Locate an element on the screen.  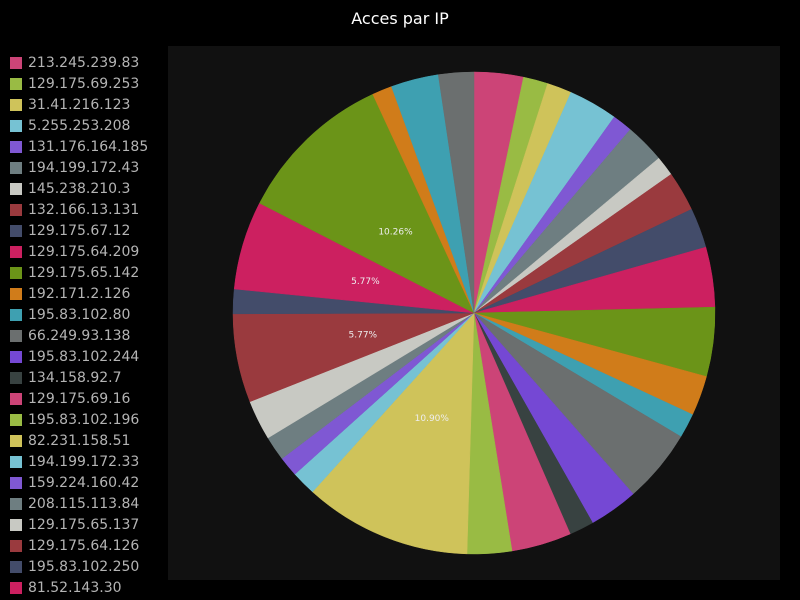
legend-label: 31.41.216.123 is located at coordinates (79, 104).